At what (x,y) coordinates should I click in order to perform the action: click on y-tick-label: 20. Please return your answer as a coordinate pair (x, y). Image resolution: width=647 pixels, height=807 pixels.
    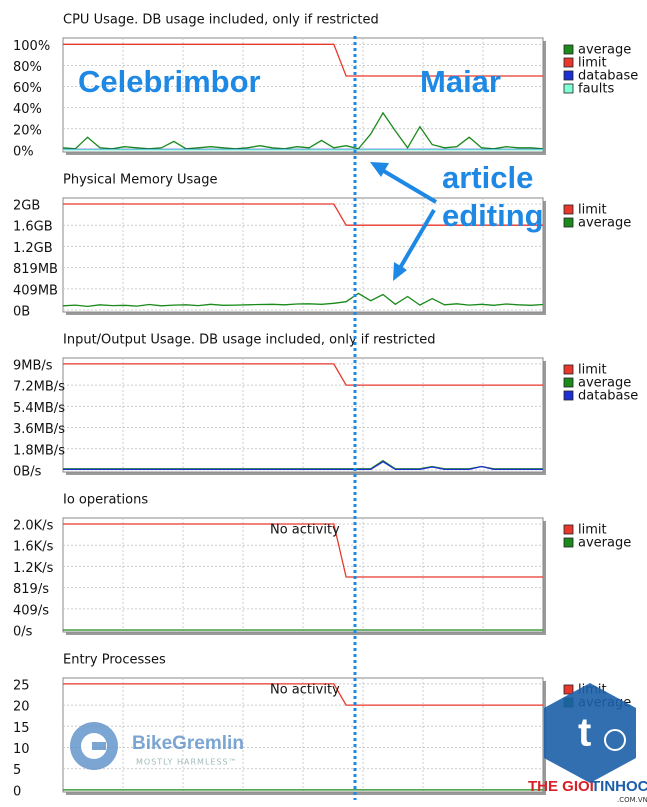
    Looking at the image, I should click on (21, 707).